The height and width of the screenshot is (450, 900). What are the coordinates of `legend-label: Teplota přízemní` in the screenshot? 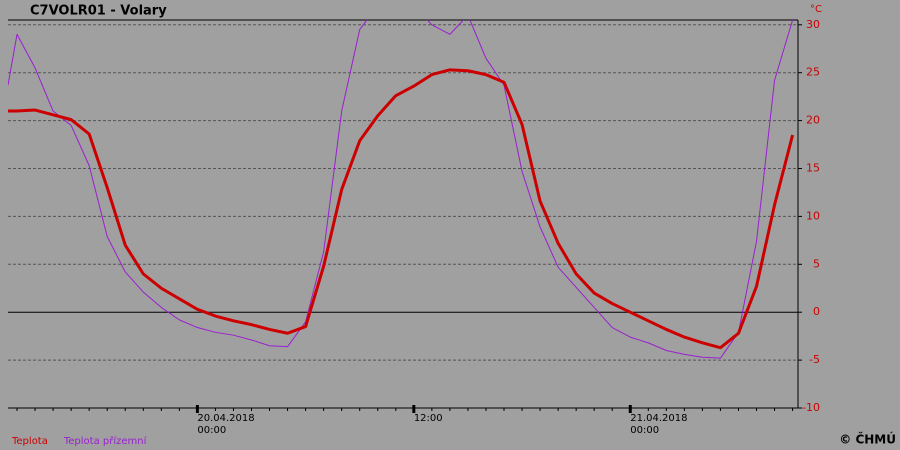 It's located at (105, 441).